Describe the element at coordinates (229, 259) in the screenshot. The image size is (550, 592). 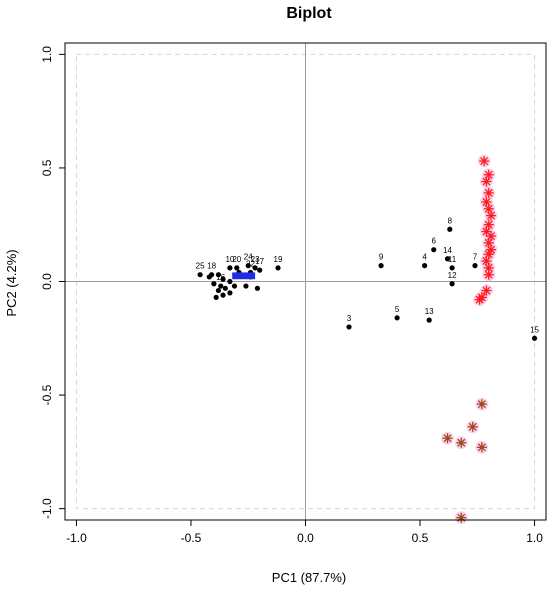
I see `observation-label: 10` at that location.